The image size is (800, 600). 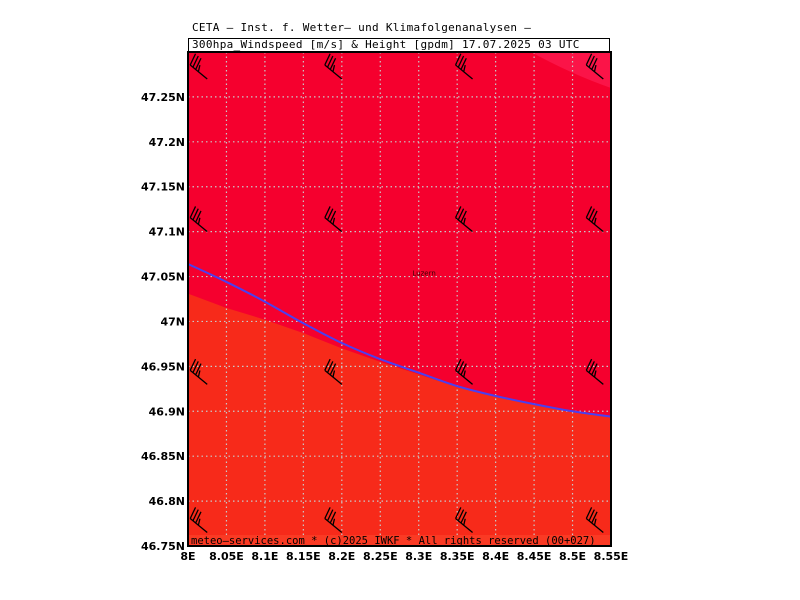 I want to click on longitude-tick-label: 8.3E, so click(x=418, y=556).